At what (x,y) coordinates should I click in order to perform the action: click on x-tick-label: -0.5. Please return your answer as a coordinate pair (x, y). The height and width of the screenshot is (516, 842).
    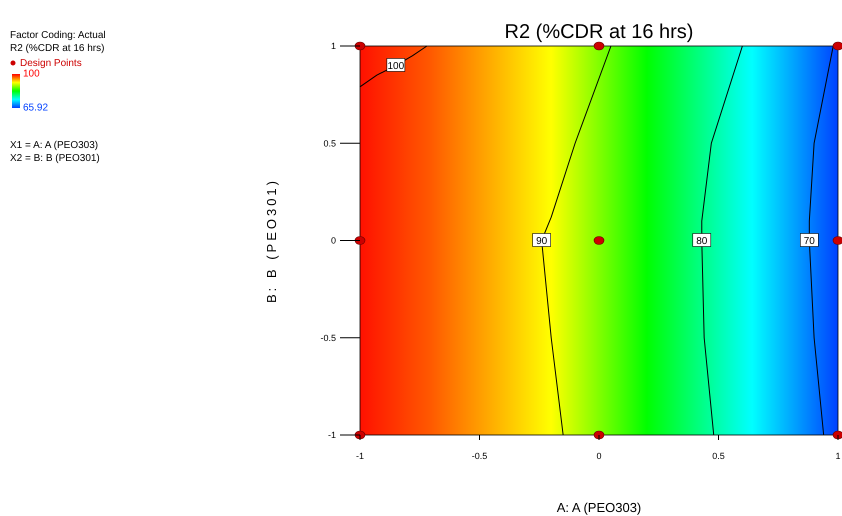
    Looking at the image, I should click on (480, 456).